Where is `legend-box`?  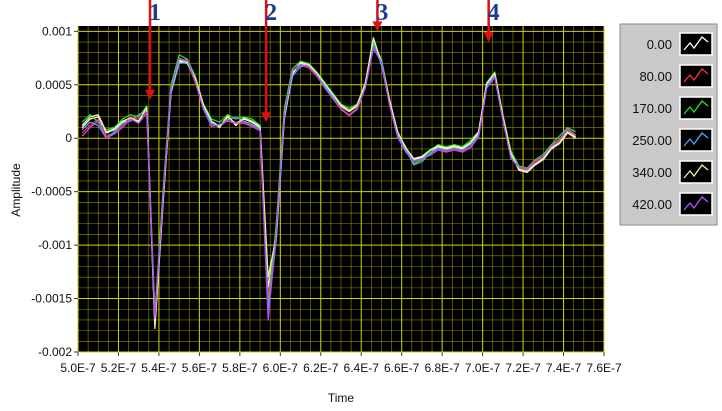 legend-box is located at coordinates (668, 124).